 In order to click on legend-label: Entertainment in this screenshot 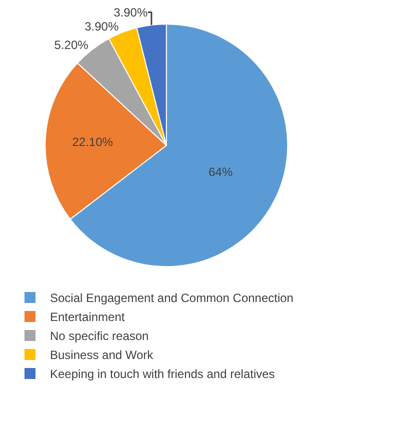, I will do `click(88, 317)`.